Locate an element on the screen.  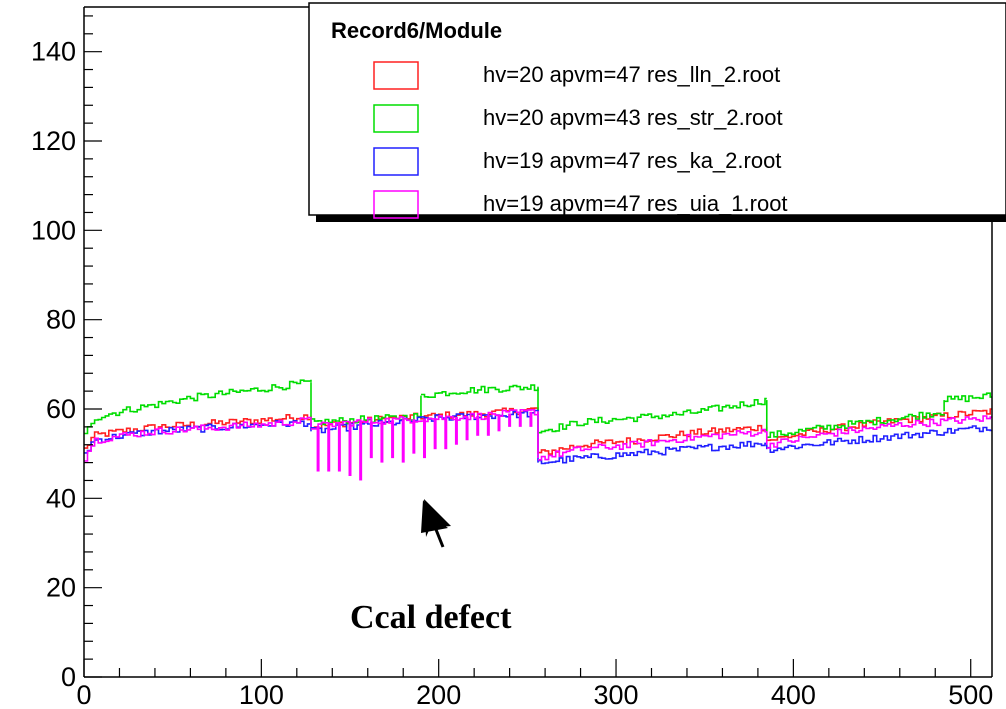
y-tick-label: 60 is located at coordinates (61, 409).